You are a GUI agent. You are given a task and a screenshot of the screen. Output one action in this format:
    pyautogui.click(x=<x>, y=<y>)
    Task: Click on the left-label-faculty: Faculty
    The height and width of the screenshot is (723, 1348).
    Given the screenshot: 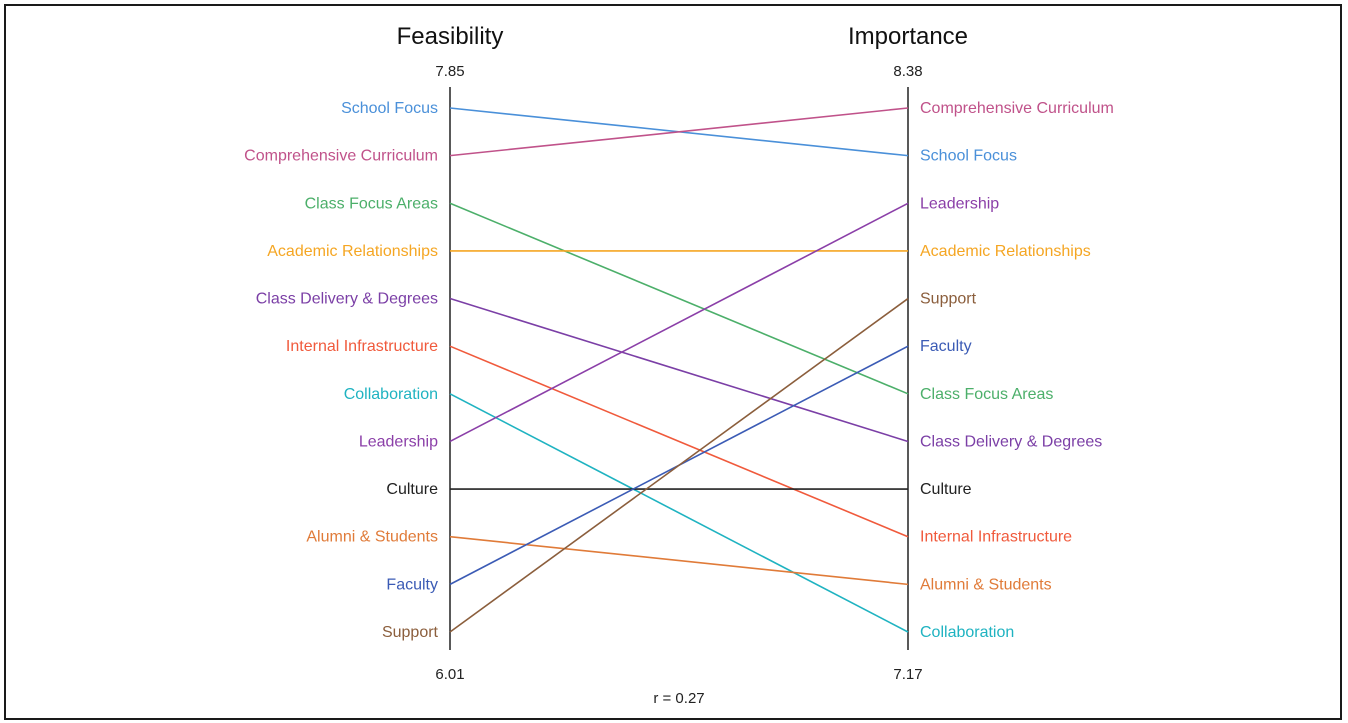 What is the action you would take?
    pyautogui.click(x=412, y=584)
    